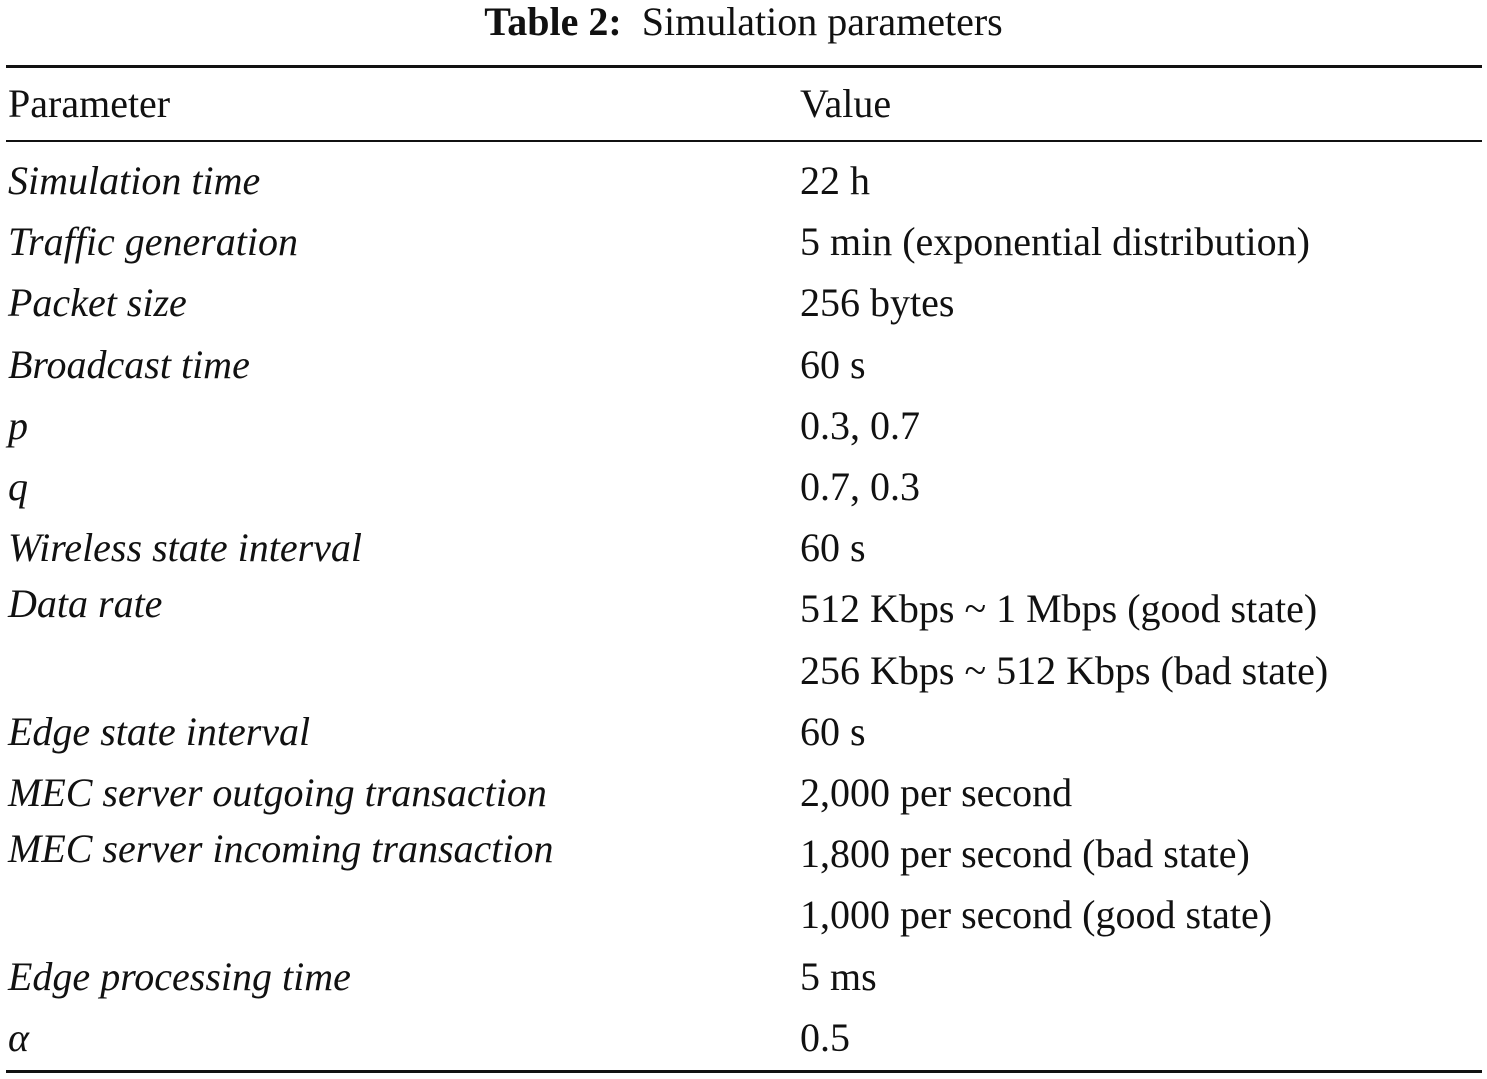  I want to click on value-cell: 256 Kbps ~ 512 Kbps (bad state), so click(1064, 670).